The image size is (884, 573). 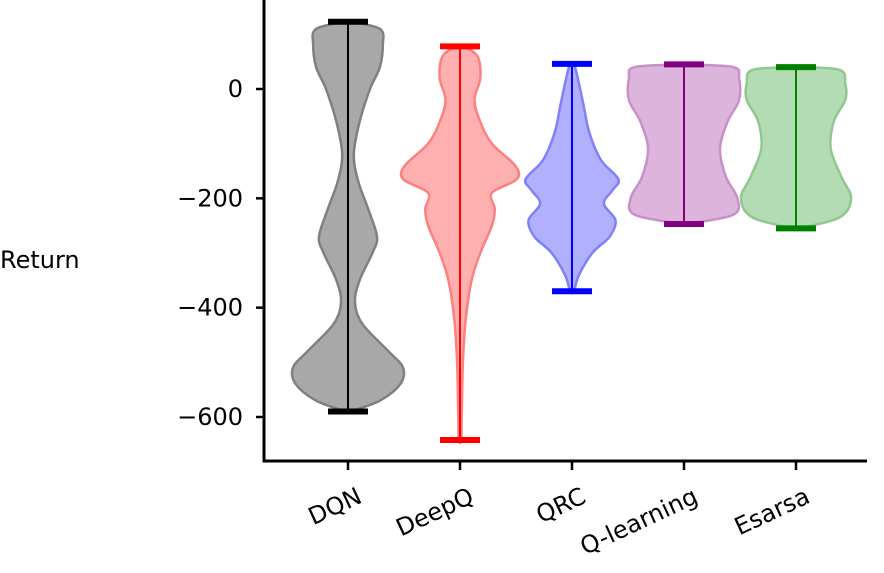 I want to click on violin-q-learning, so click(x=684, y=144).